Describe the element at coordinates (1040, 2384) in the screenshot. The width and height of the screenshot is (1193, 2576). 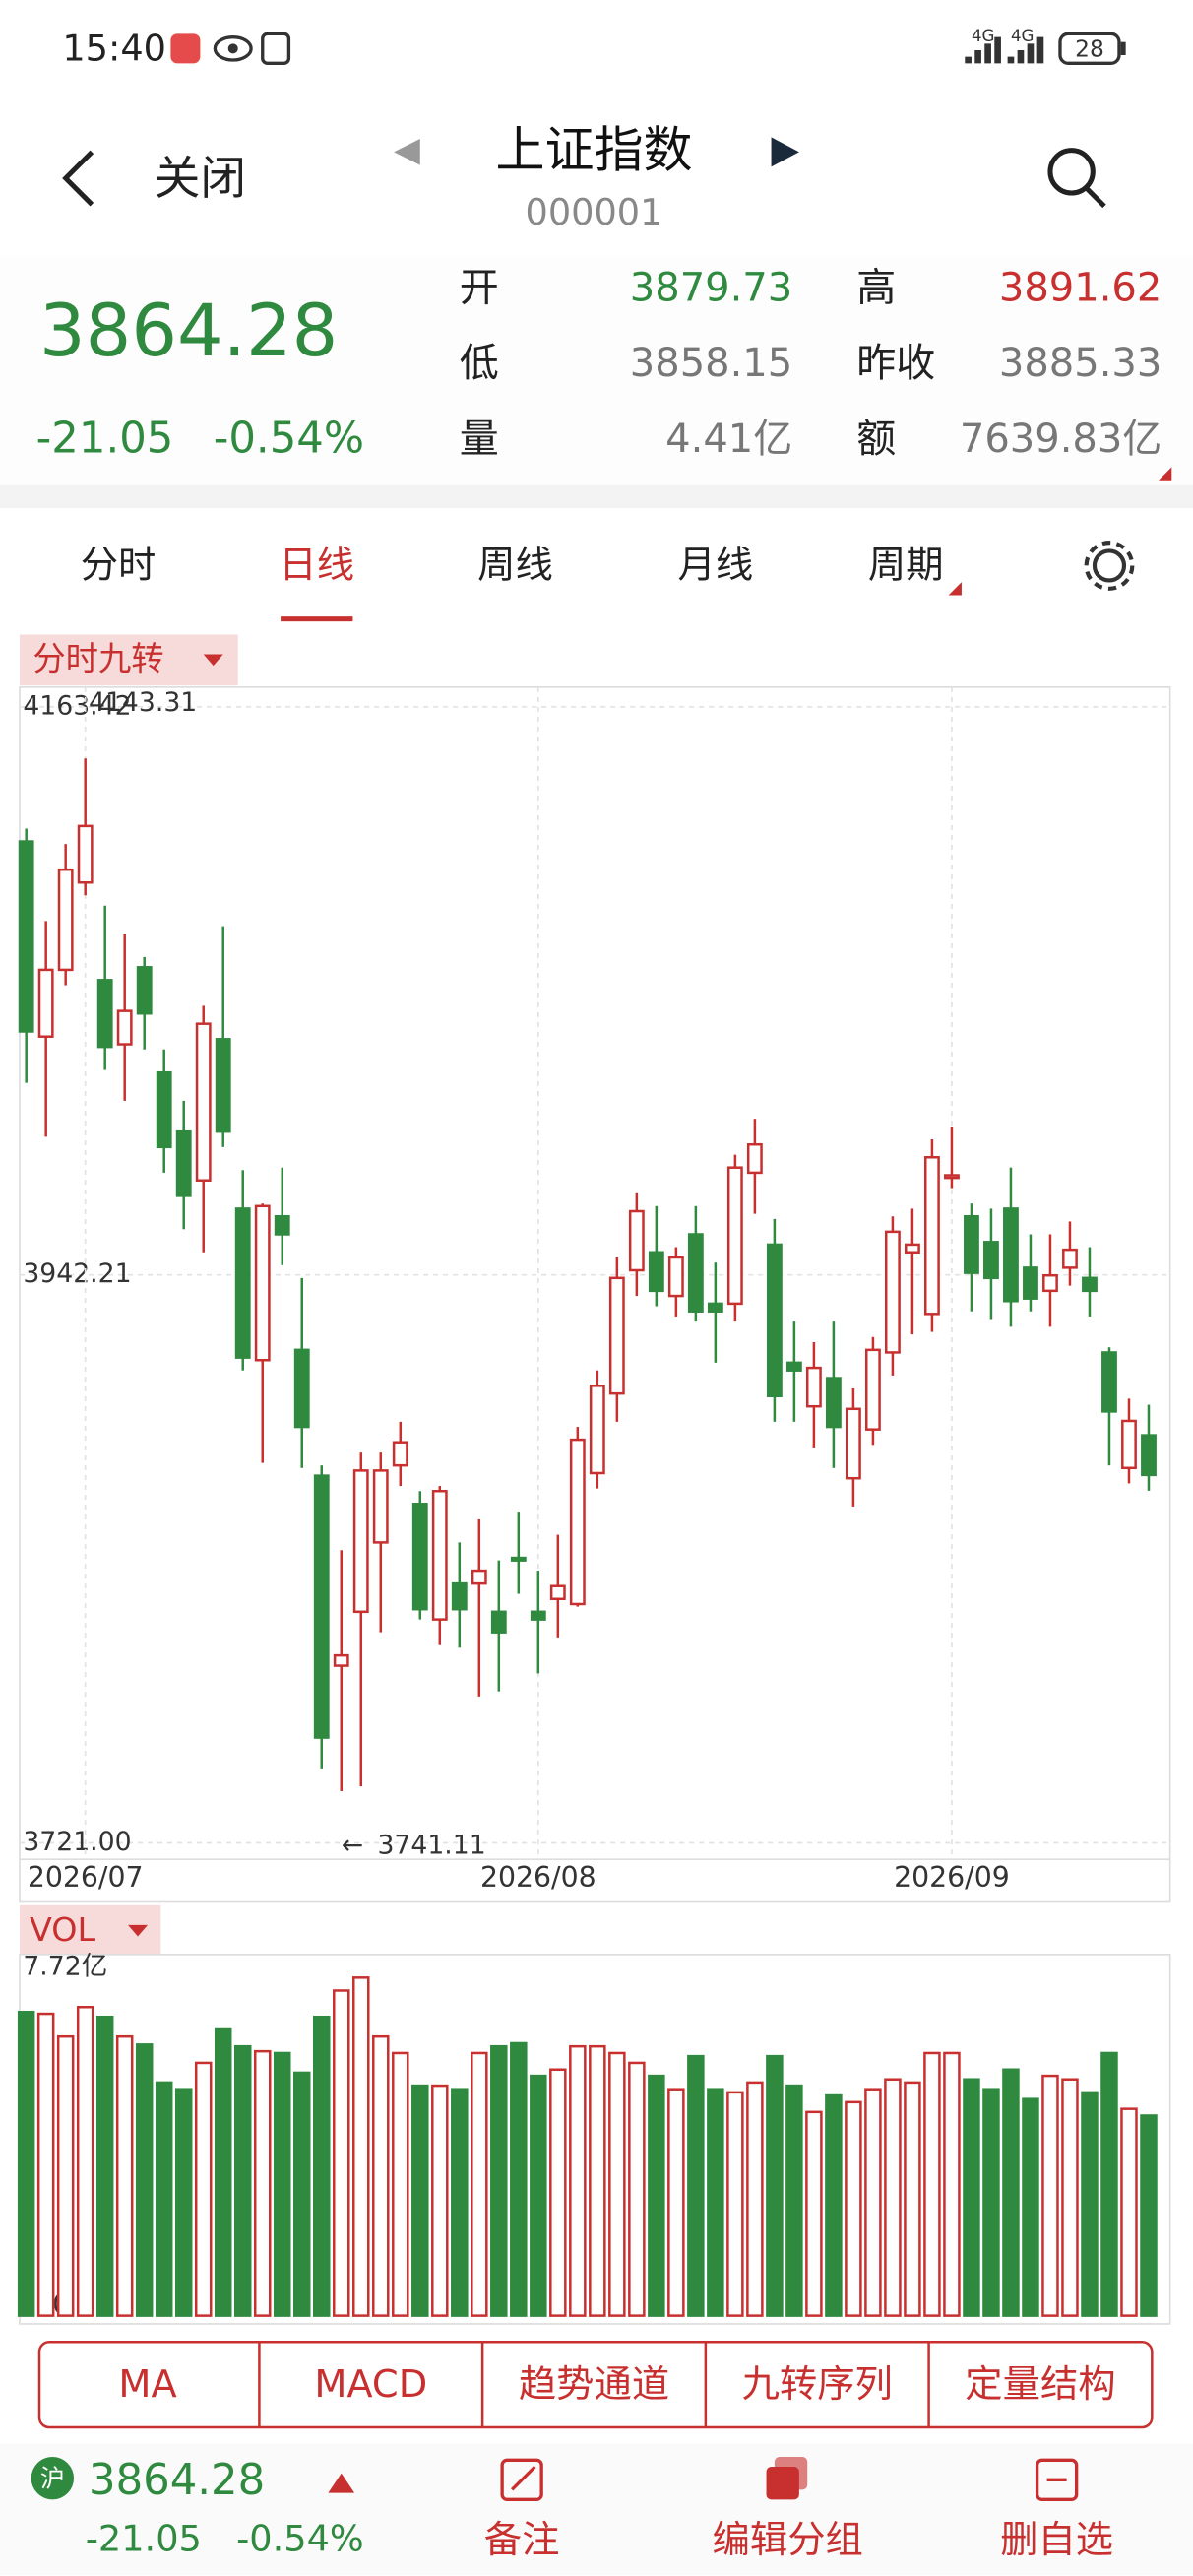
I see `indicator-button: 定量结构` at that location.